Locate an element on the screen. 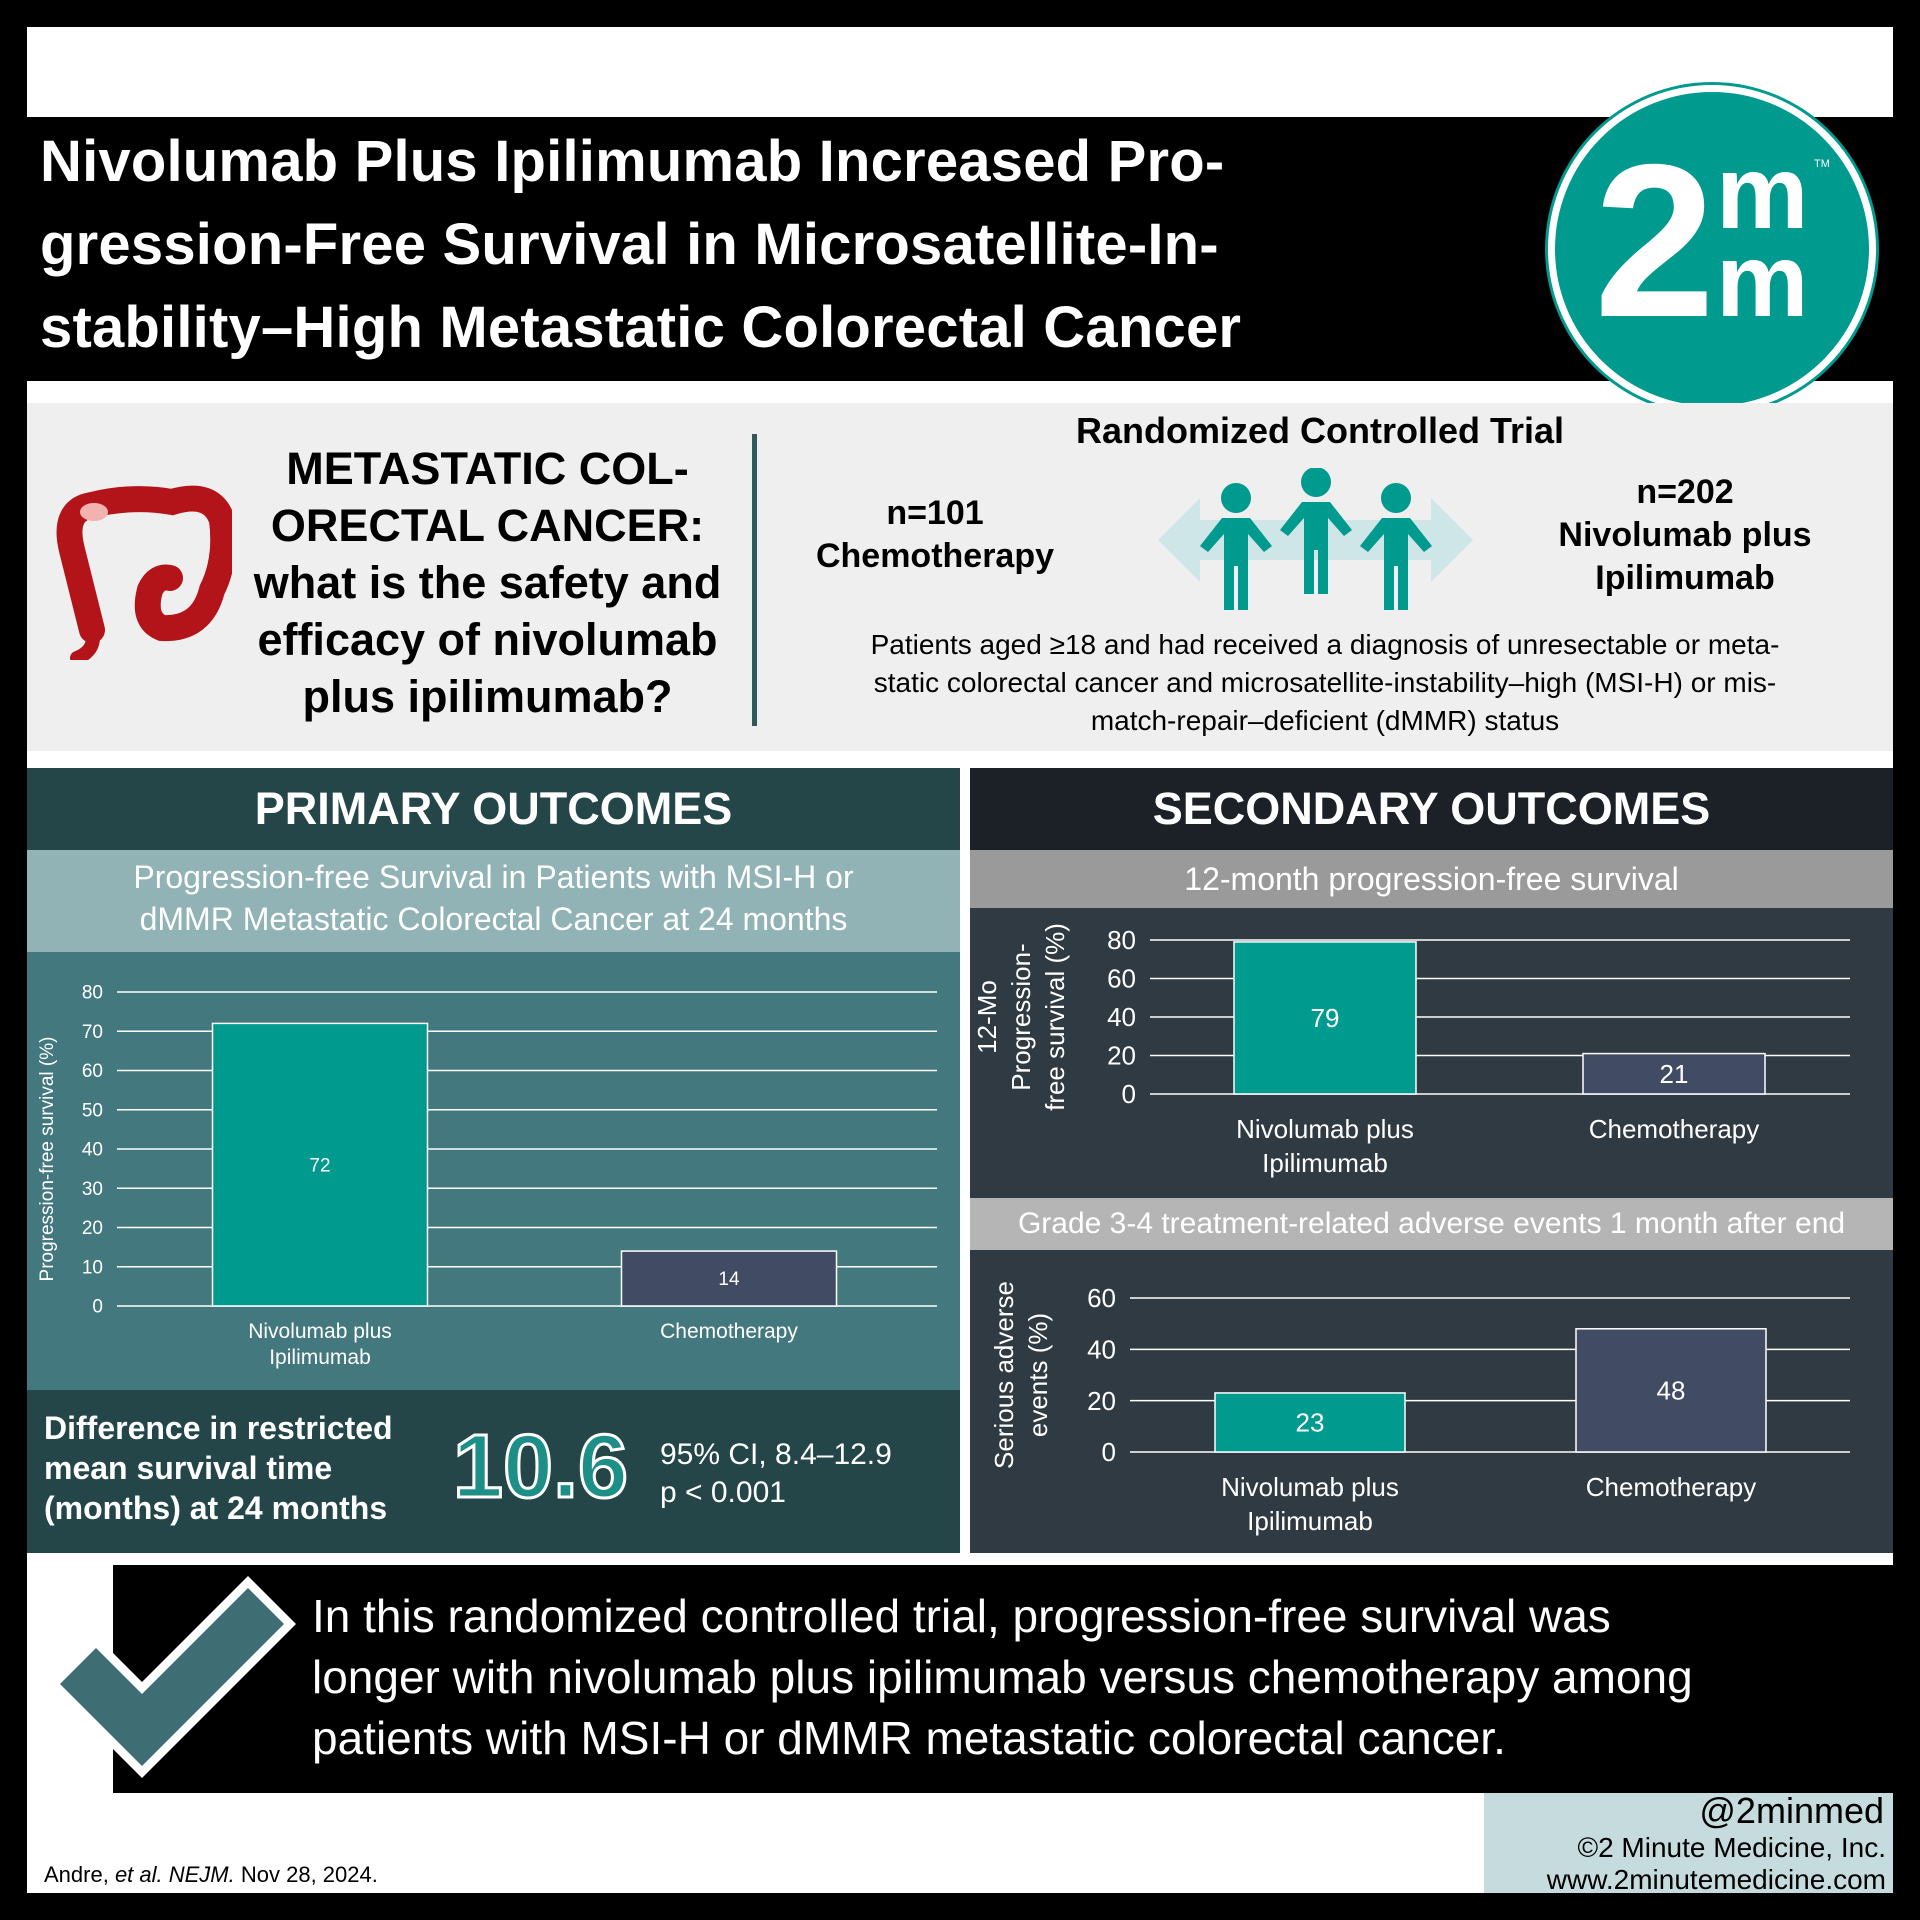  label-line: (months) at 24 months is located at coordinates (216, 1508).